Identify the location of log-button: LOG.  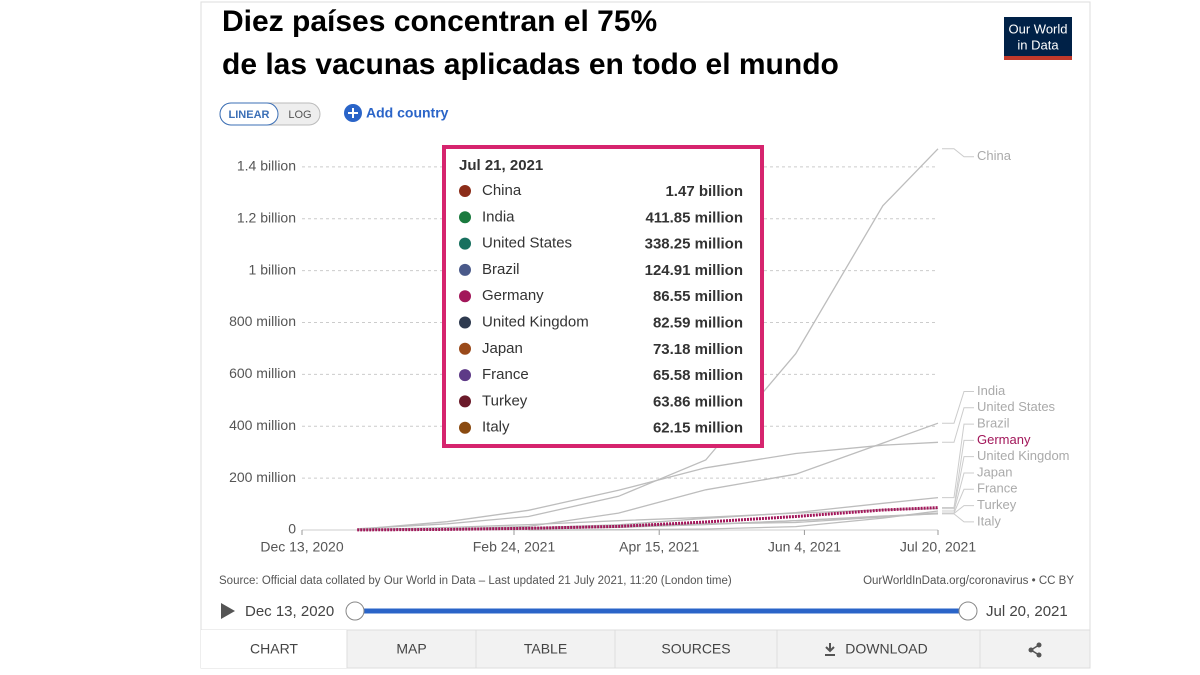
(299, 115).